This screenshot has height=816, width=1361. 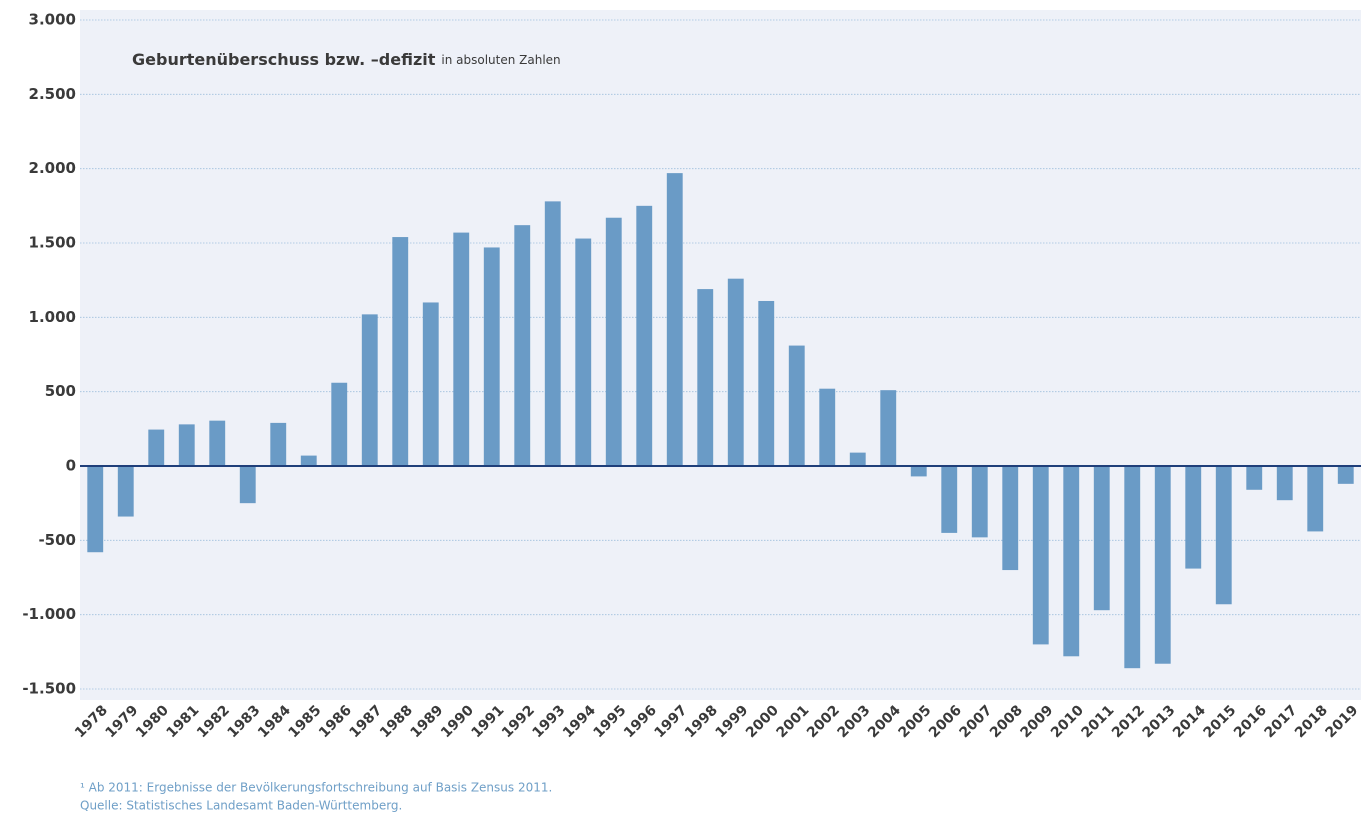 I want to click on x-tick-label: 1991, so click(x=488, y=721).